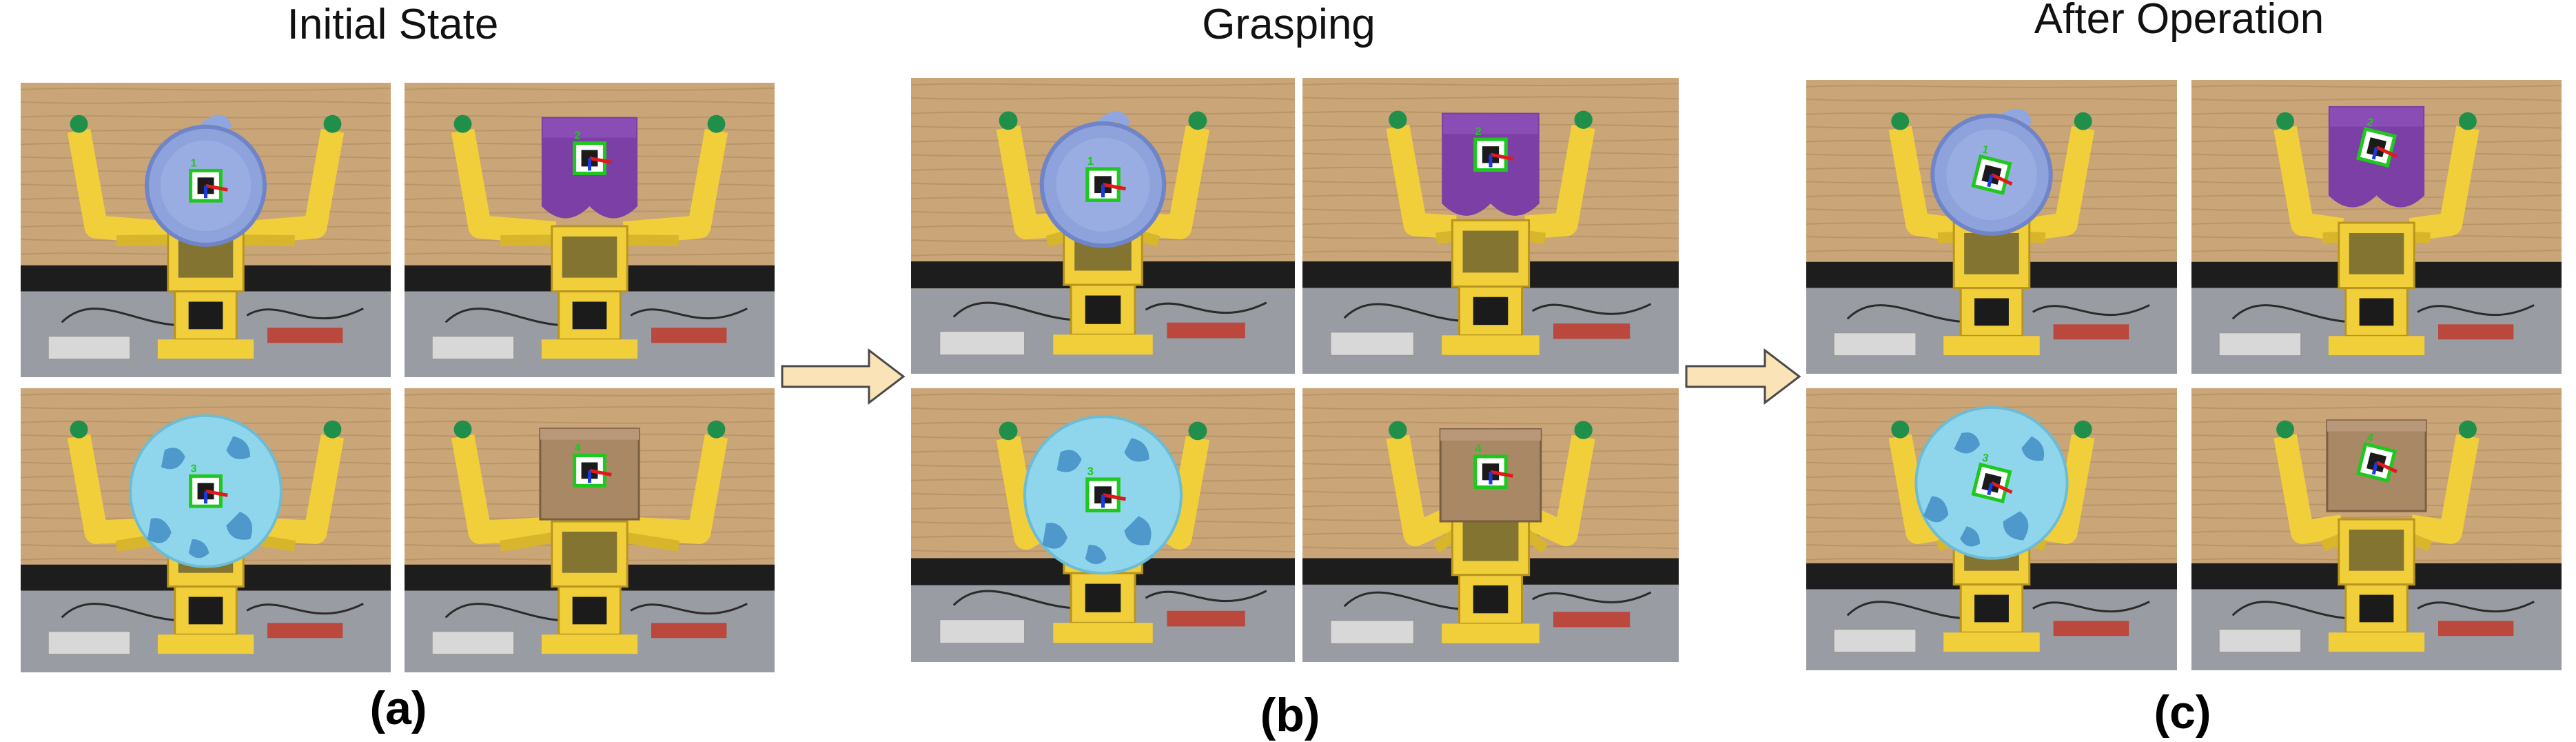 Image resolution: width=2576 pixels, height=742 pixels. What do you see at coordinates (1103, 525) in the screenshot?
I see `photo-b-ball: 3` at bounding box center [1103, 525].